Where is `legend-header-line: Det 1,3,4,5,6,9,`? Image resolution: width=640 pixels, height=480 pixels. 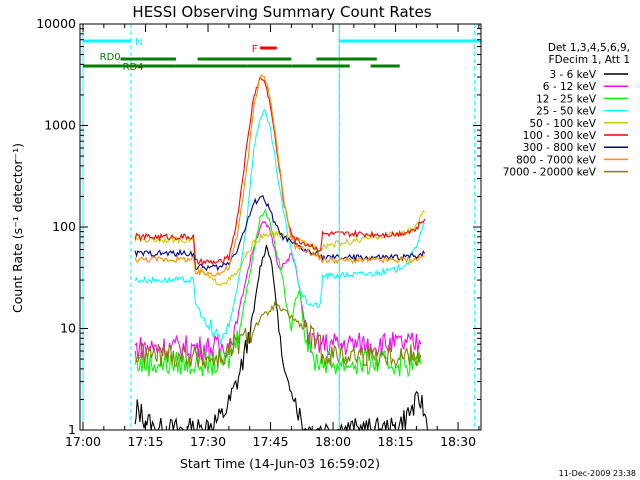 legend-header-line: Det 1,3,4,5,6,9, is located at coordinates (589, 48).